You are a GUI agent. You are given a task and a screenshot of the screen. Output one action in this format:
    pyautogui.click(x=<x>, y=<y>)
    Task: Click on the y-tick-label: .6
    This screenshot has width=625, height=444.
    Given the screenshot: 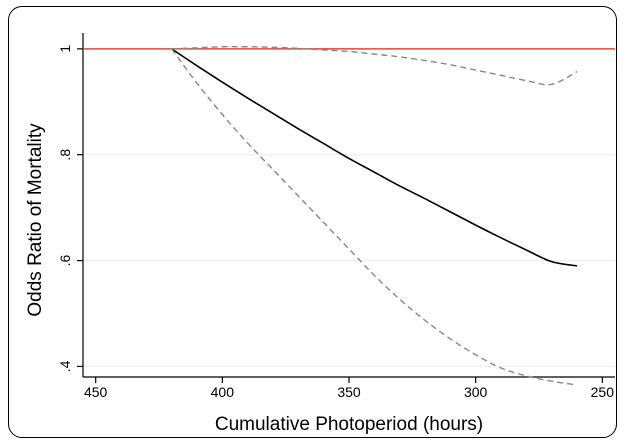 What is the action you would take?
    pyautogui.click(x=65, y=261)
    